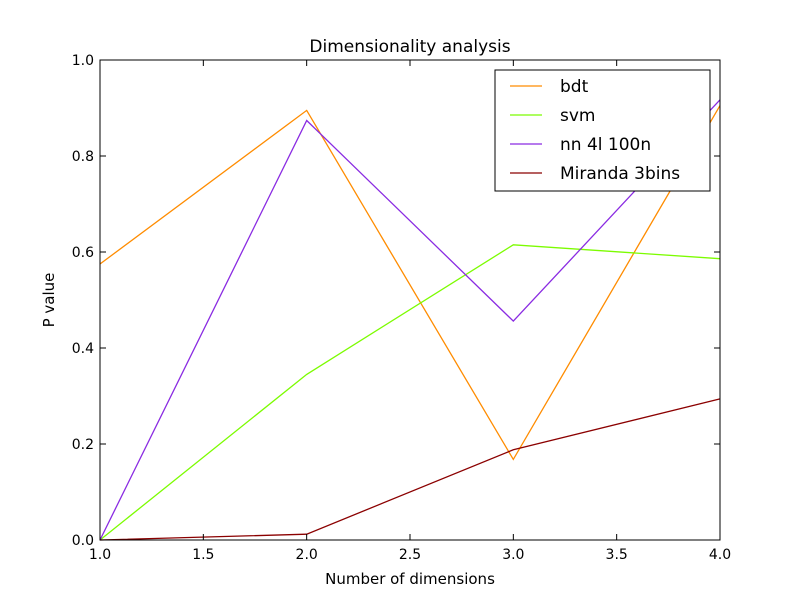  Describe the element at coordinates (100, 555) in the screenshot. I see `x-tick-label: 1.0` at that location.